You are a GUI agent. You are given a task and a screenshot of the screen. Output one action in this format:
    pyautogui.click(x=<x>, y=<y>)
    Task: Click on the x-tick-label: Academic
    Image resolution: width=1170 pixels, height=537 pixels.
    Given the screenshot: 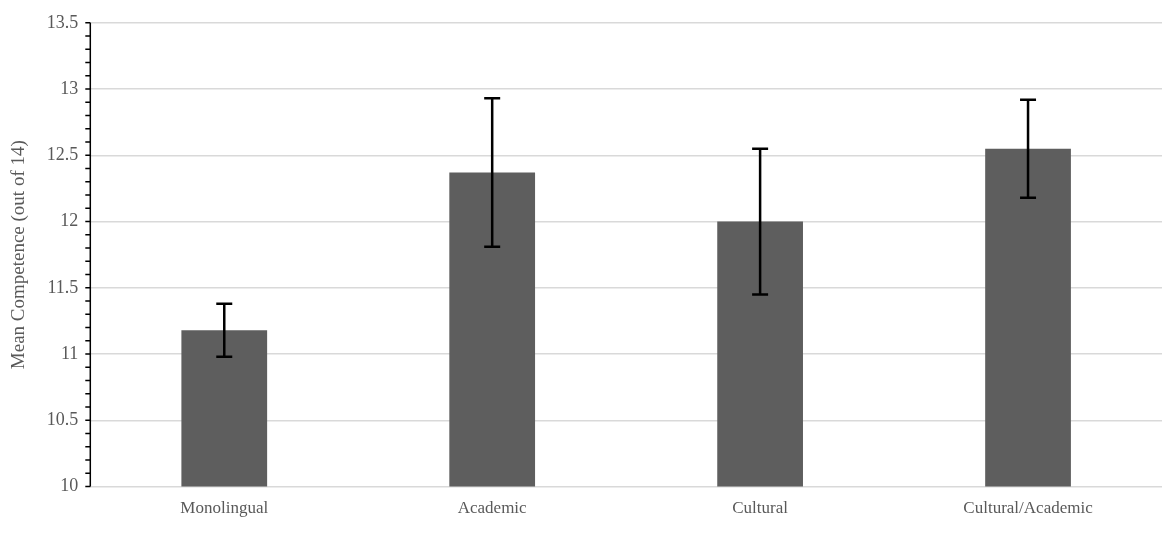 What is the action you would take?
    pyautogui.click(x=492, y=508)
    